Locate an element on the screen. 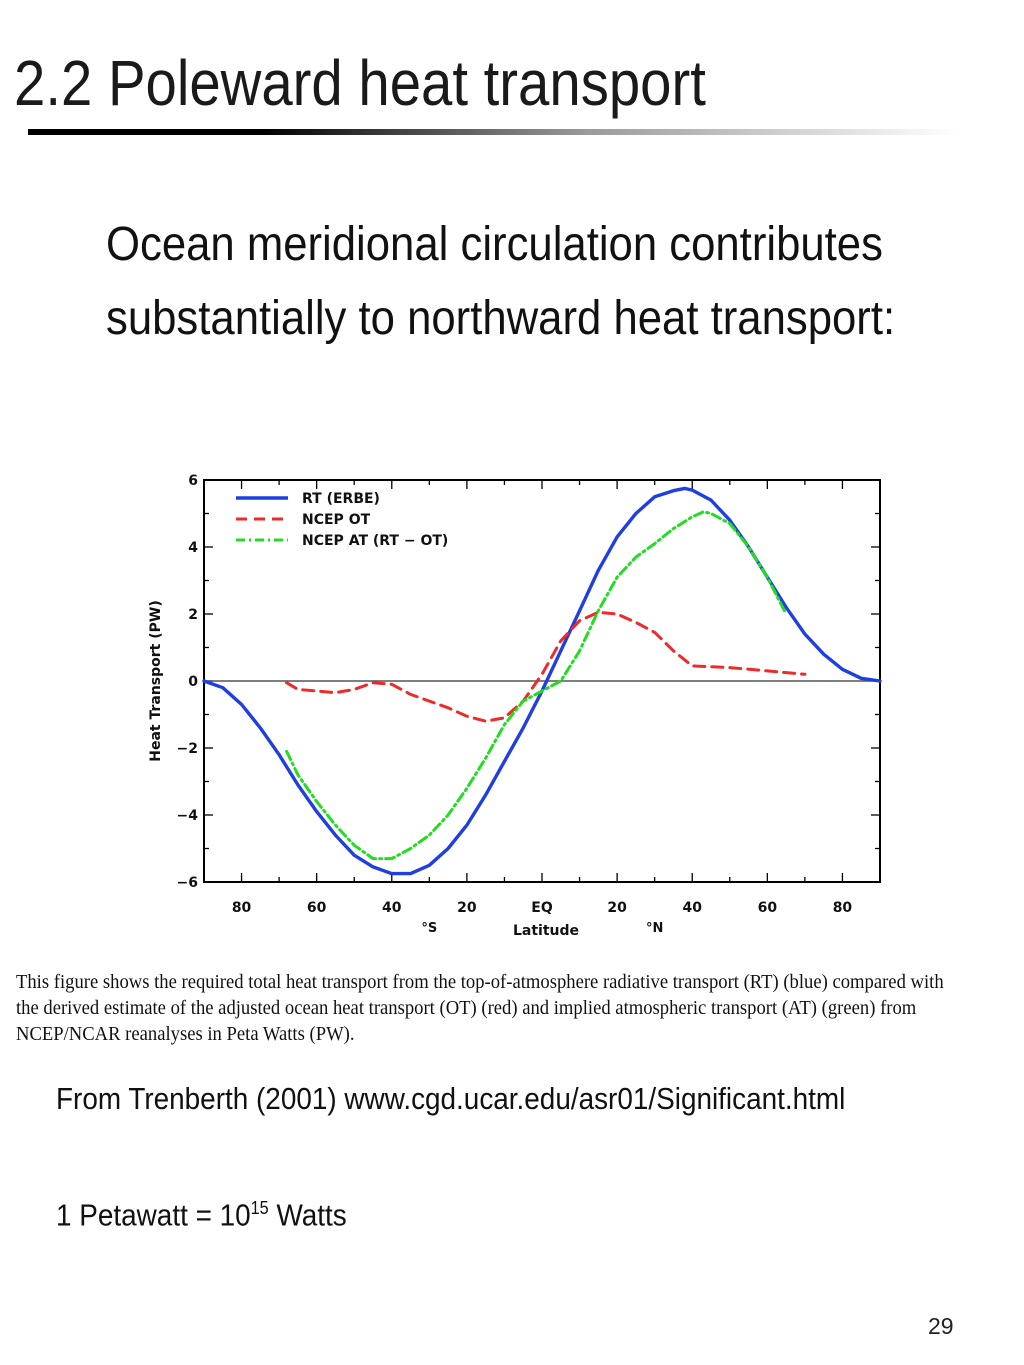 The width and height of the screenshot is (1024, 1365). unit-note-exponent: 15 is located at coordinates (259, 1208).